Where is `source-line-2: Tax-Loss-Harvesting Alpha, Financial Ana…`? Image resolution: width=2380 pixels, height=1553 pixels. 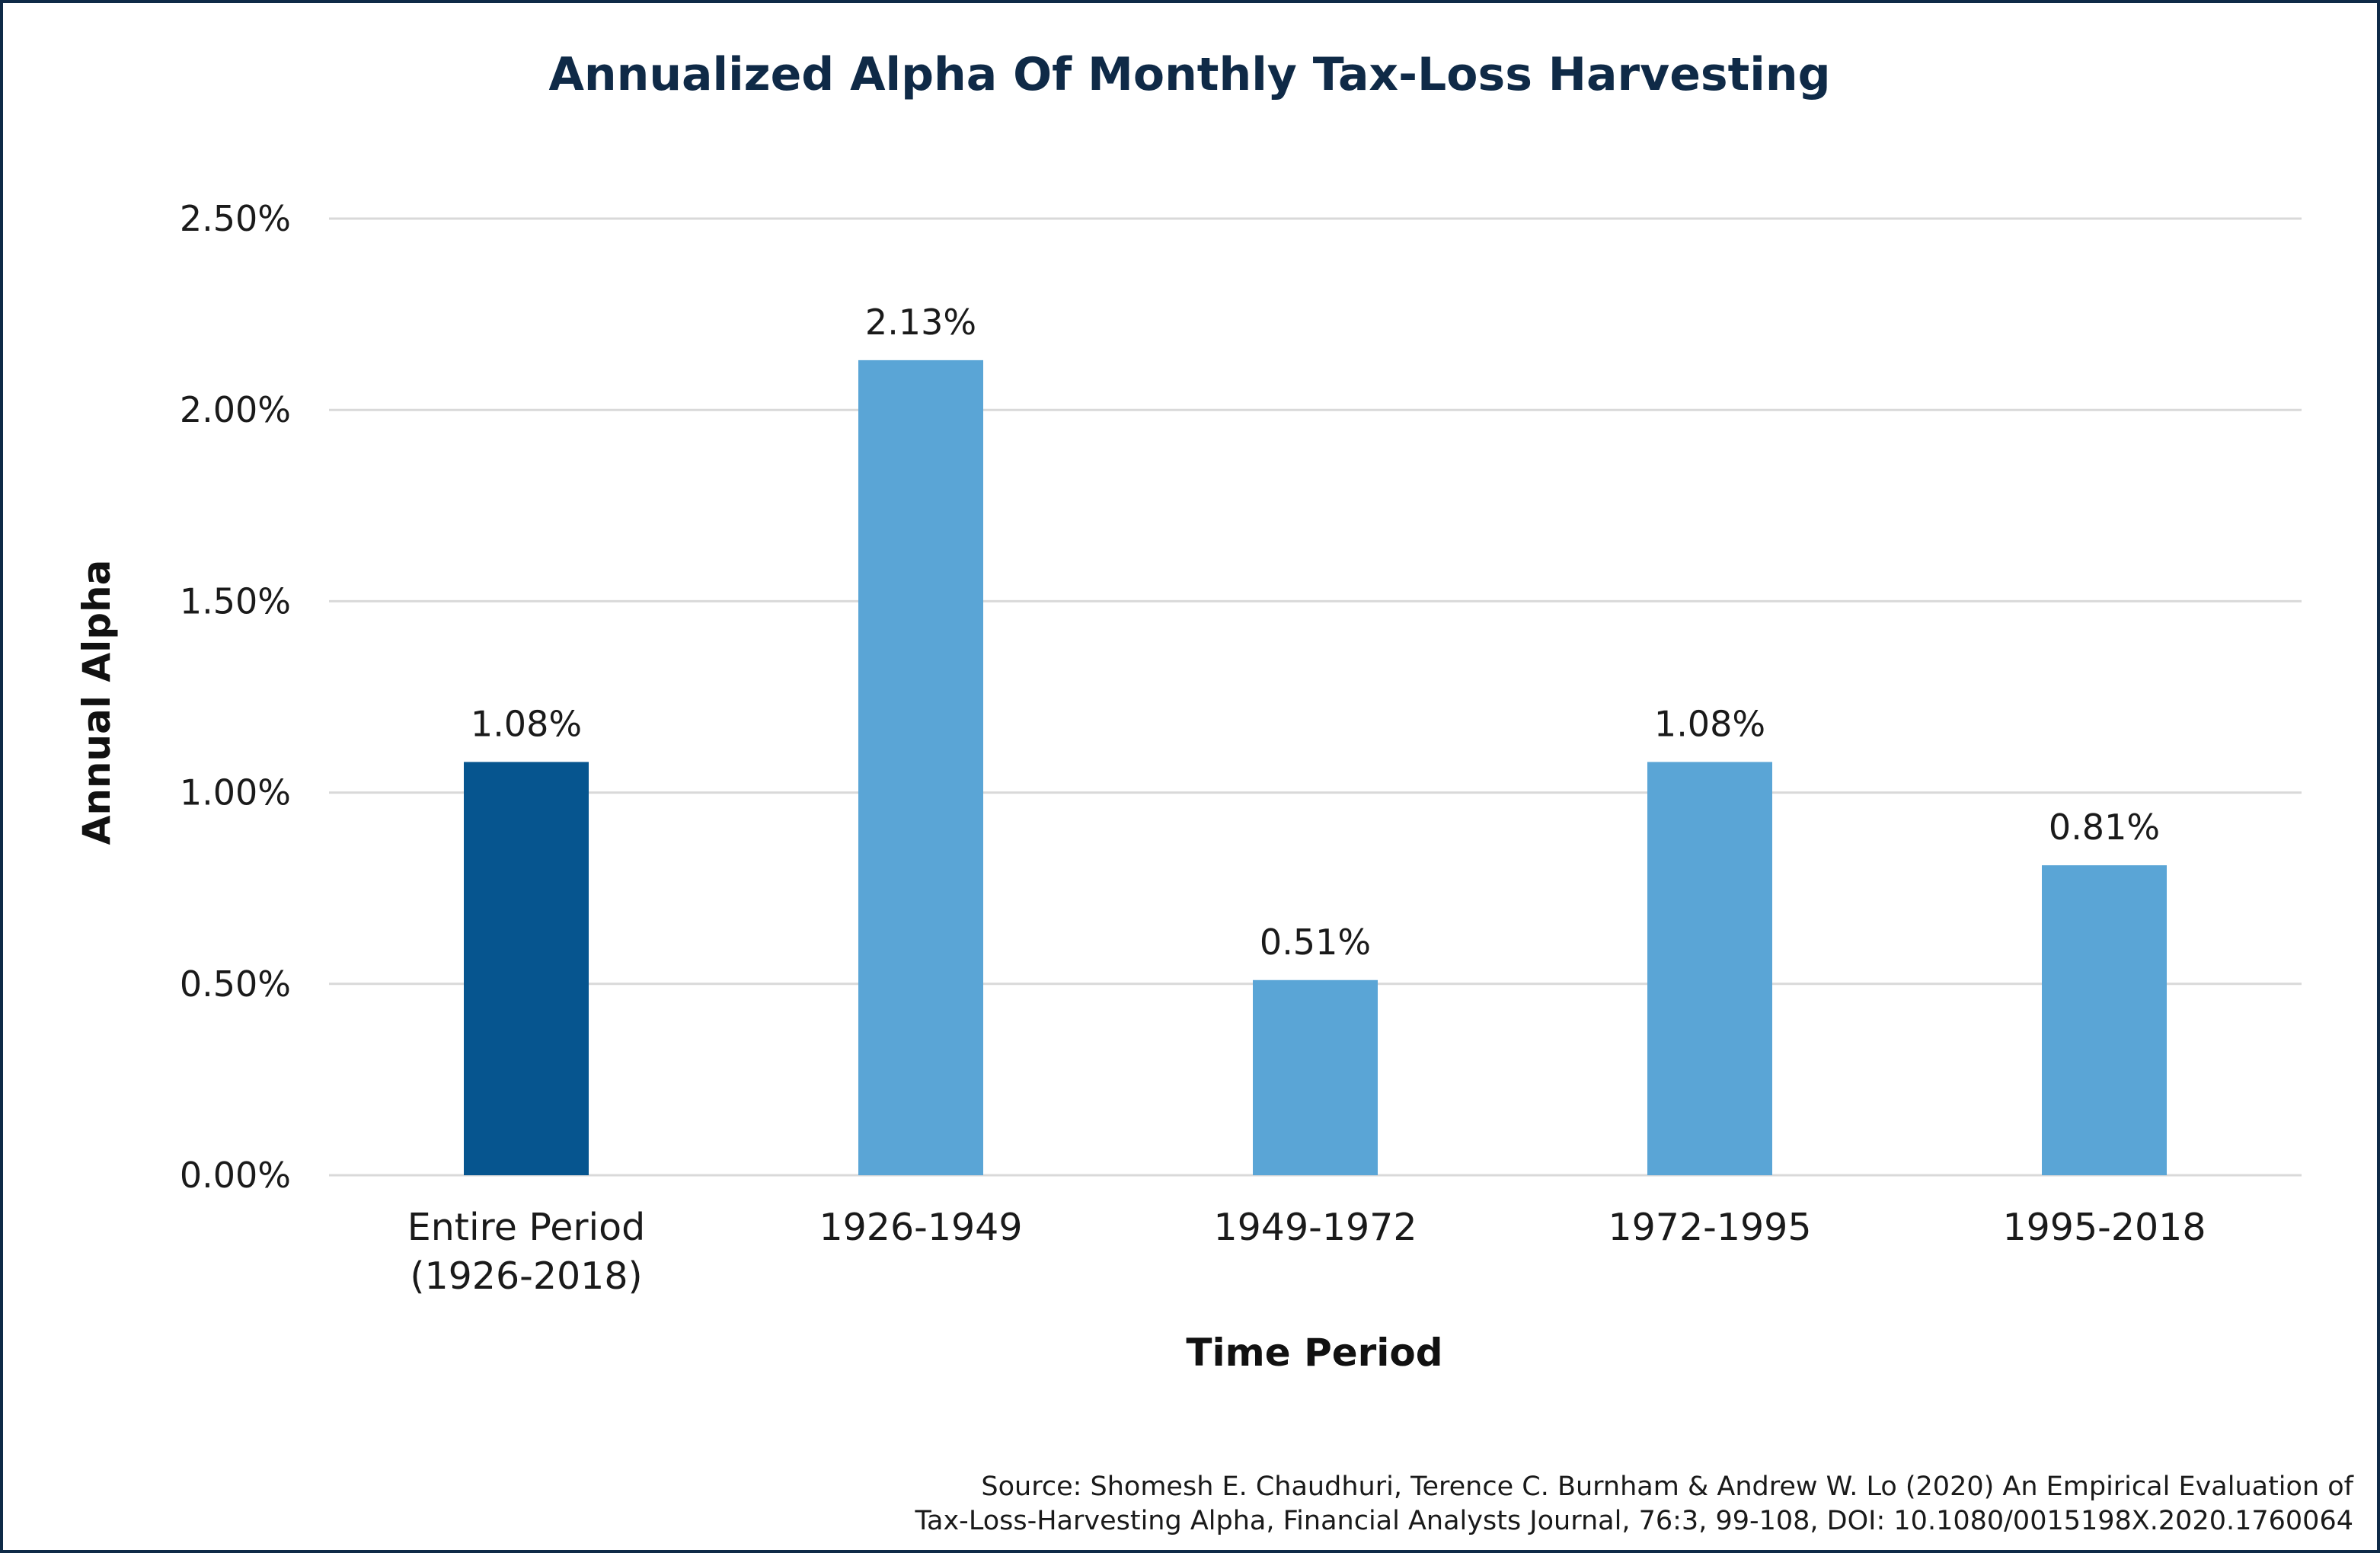
source-line-2: Tax-Loss-Harvesting Alpha, Financial Ana… is located at coordinates (1634, 1521).